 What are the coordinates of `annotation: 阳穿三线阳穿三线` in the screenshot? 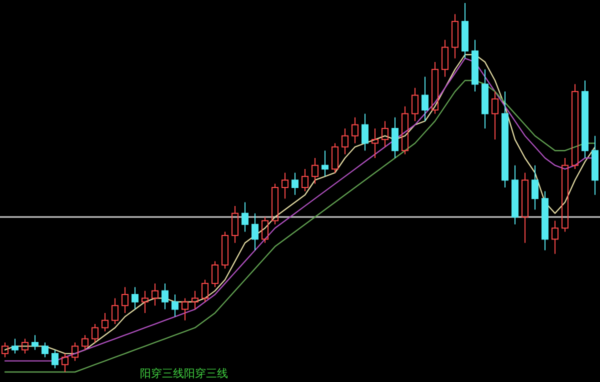 It's located at (184, 373).